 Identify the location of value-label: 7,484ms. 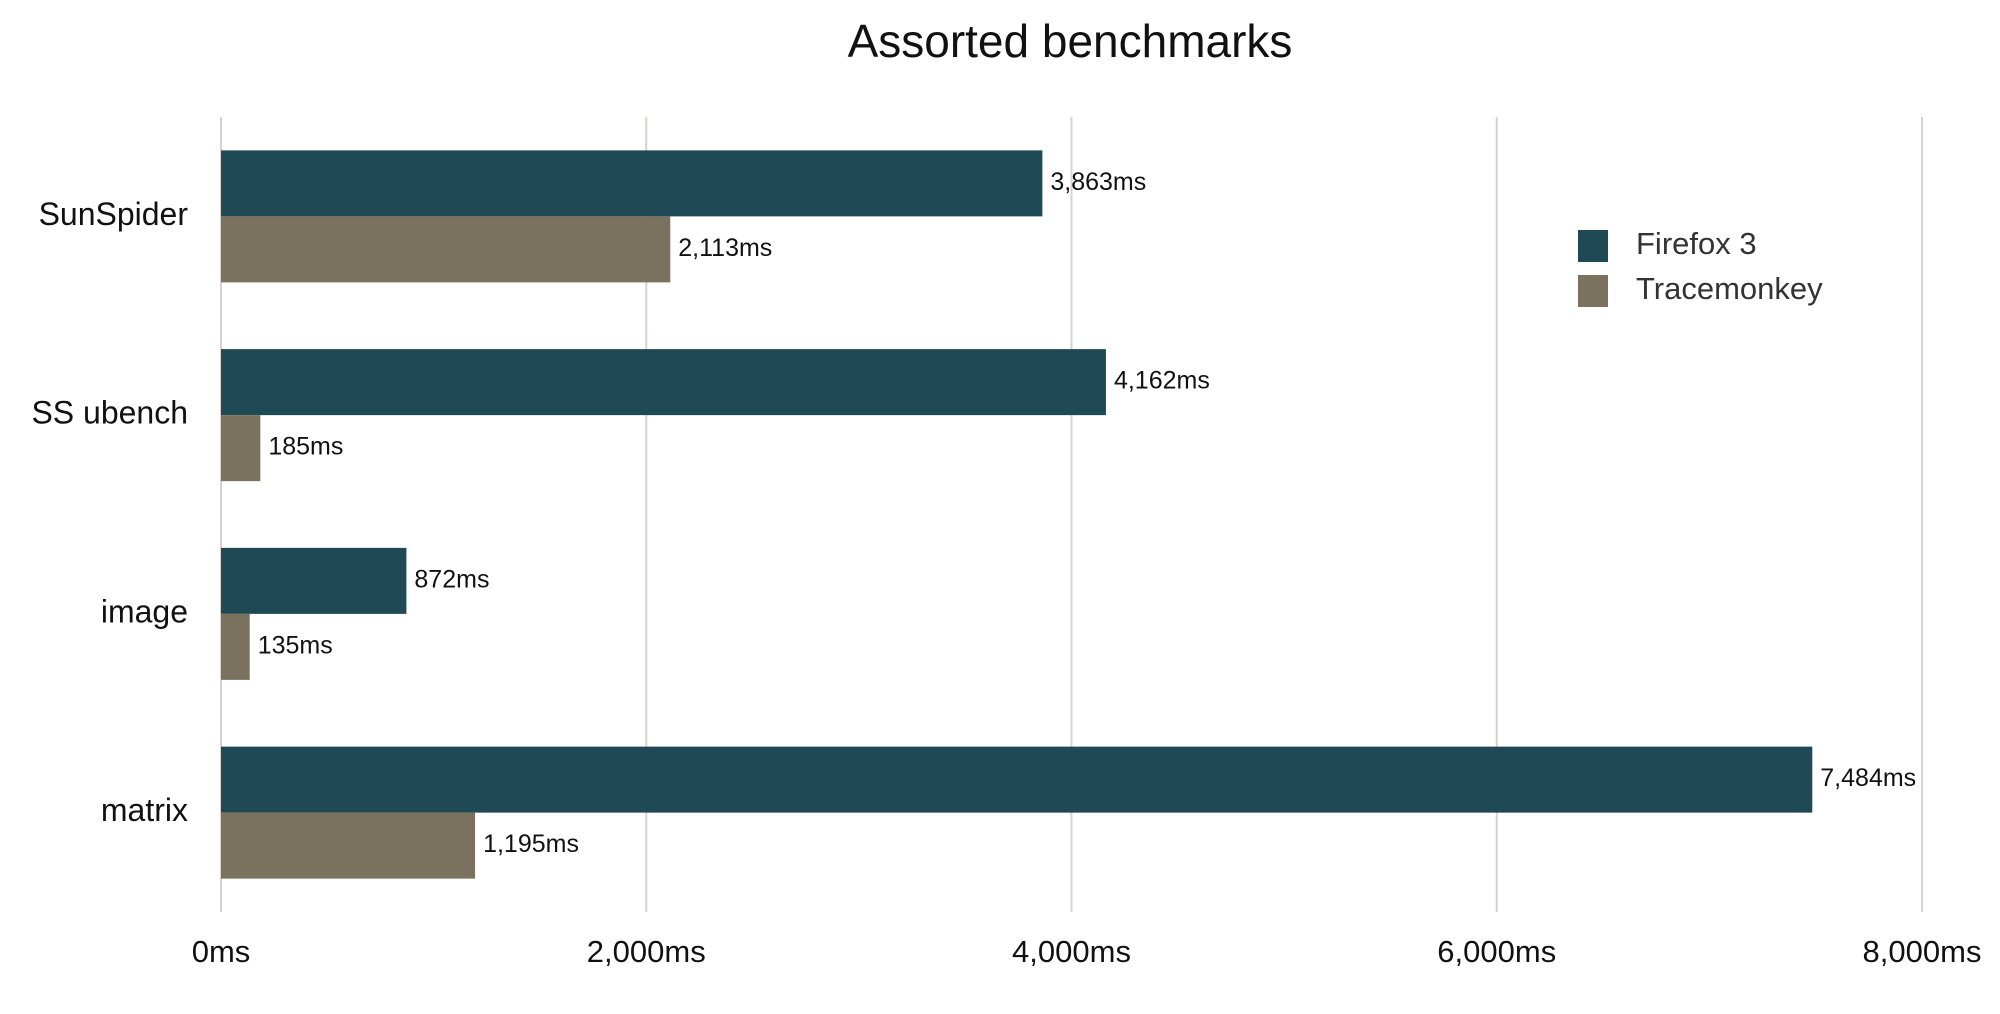
(1868, 778).